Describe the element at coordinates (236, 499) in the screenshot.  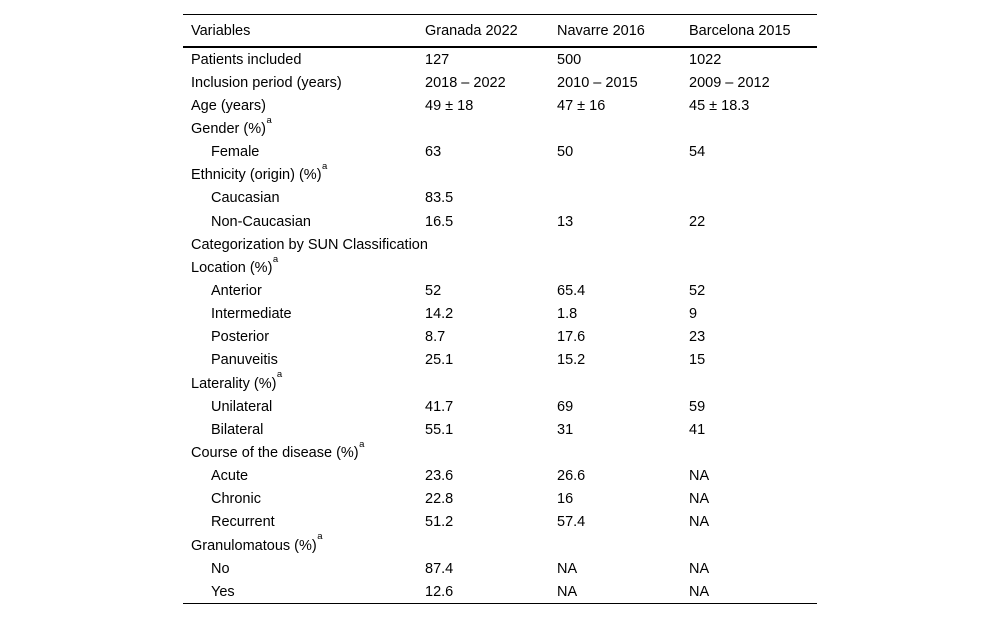
I see `row-label: Chronic` at that location.